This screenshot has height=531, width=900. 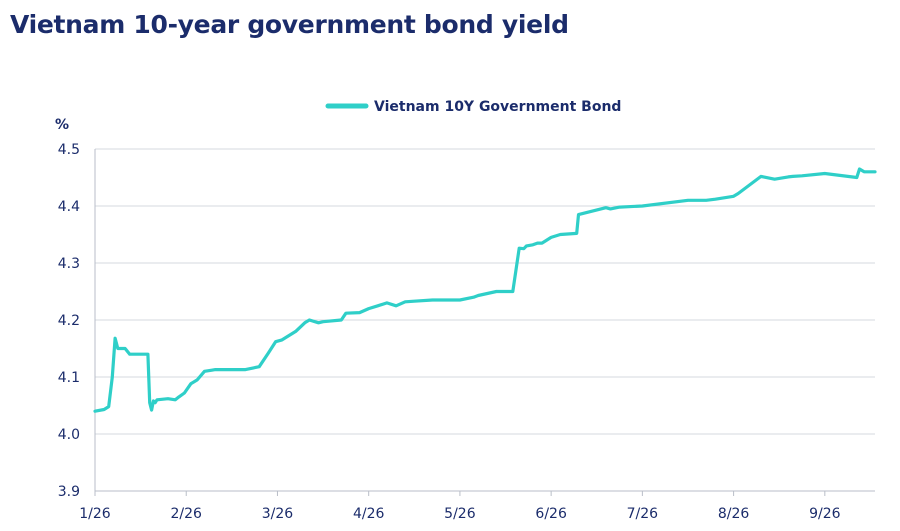 I want to click on legend: Vietnam 10Y Government Bond, so click(x=473, y=107).